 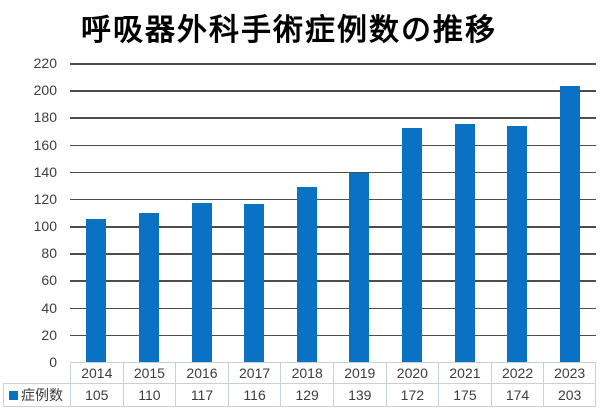 What do you see at coordinates (96, 290) in the screenshot?
I see `bar-2014` at bounding box center [96, 290].